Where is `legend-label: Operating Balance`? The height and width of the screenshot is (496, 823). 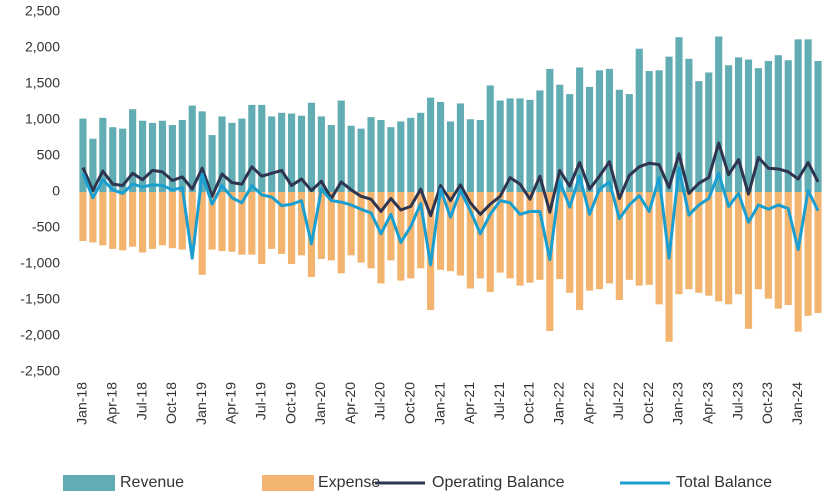 legend-label: Operating Balance is located at coordinates (498, 482).